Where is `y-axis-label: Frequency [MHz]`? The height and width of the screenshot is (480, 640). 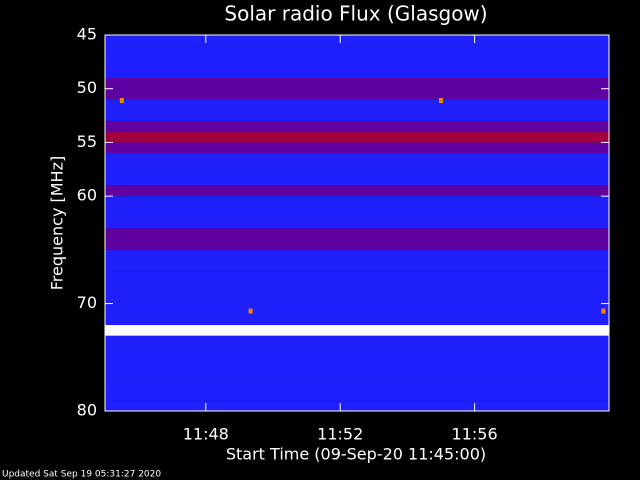 y-axis-label: Frequency [MHz] is located at coordinates (57, 223).